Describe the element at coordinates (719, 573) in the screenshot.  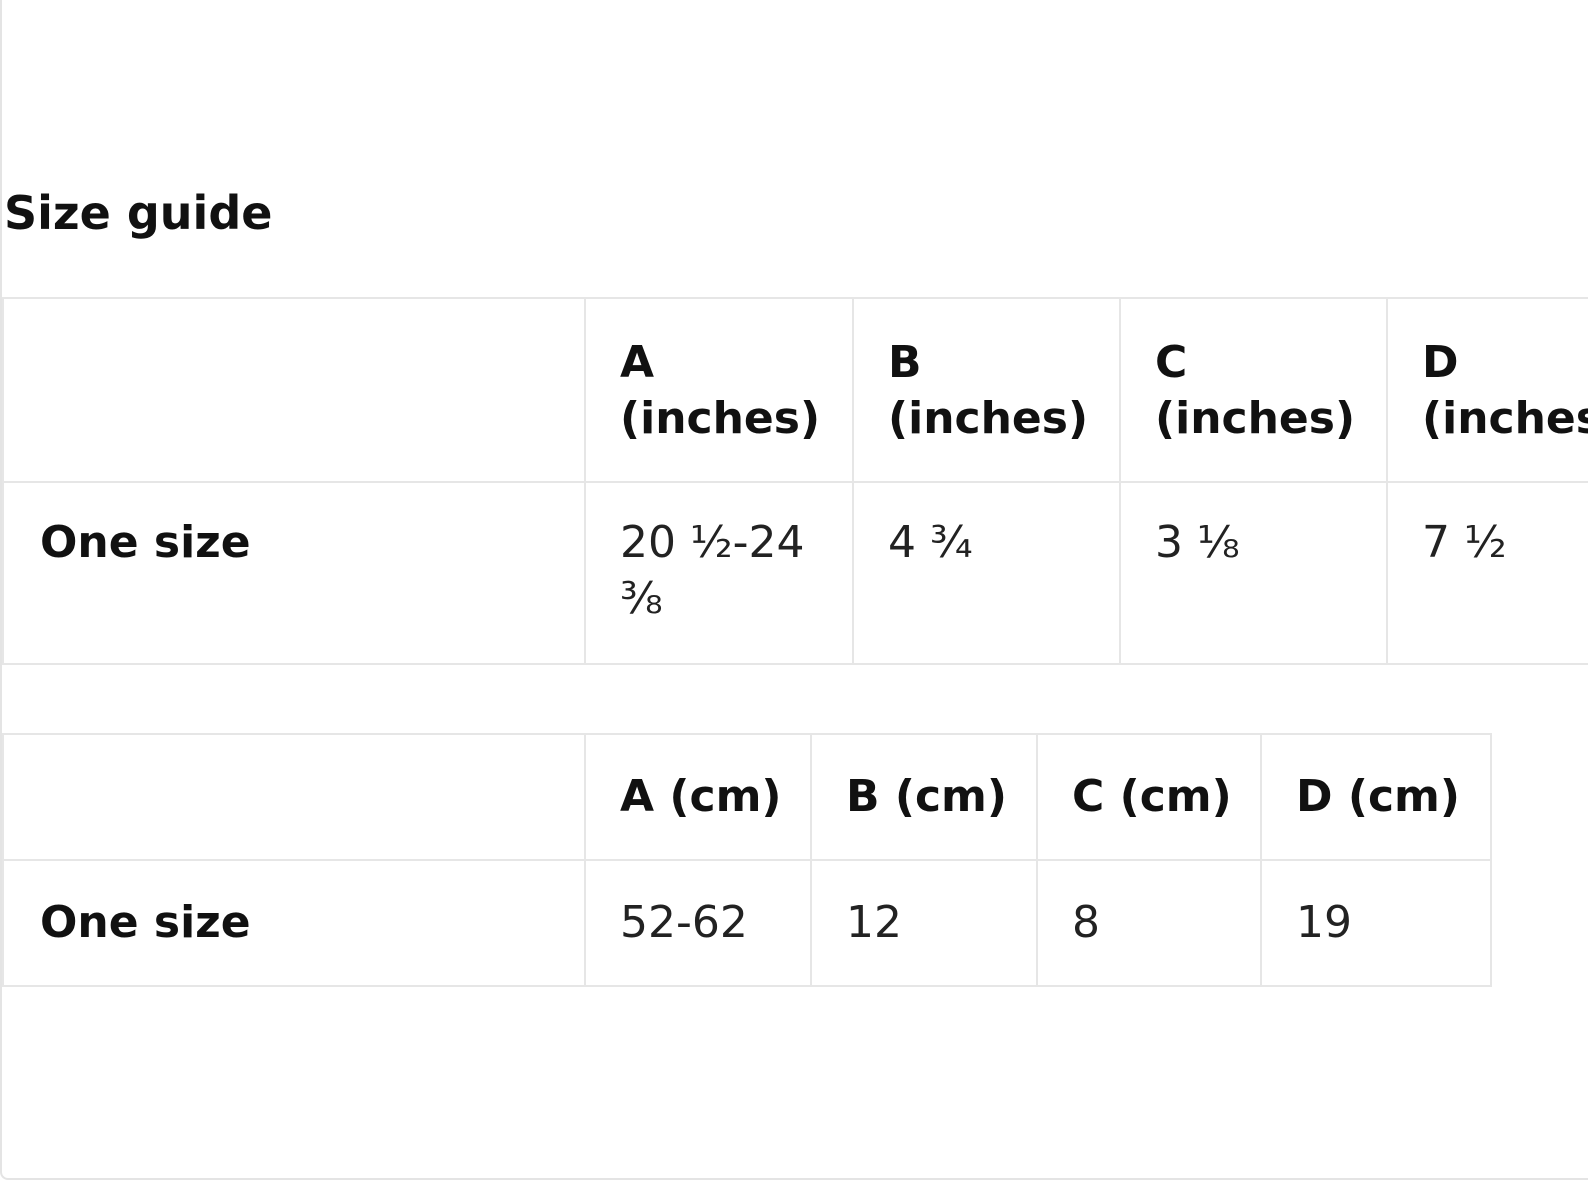
I see `value-a-inches: 20 ½-24 ⅜` at that location.